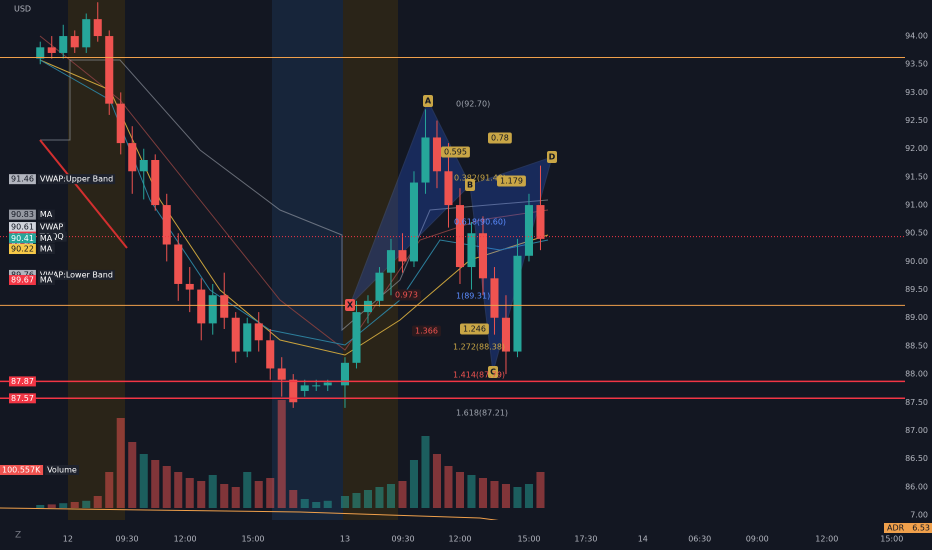 The image size is (932, 550). What do you see at coordinates (482, 413) in the screenshot?
I see `pattern-annotation: 1.618(87.21)` at bounding box center [482, 413].